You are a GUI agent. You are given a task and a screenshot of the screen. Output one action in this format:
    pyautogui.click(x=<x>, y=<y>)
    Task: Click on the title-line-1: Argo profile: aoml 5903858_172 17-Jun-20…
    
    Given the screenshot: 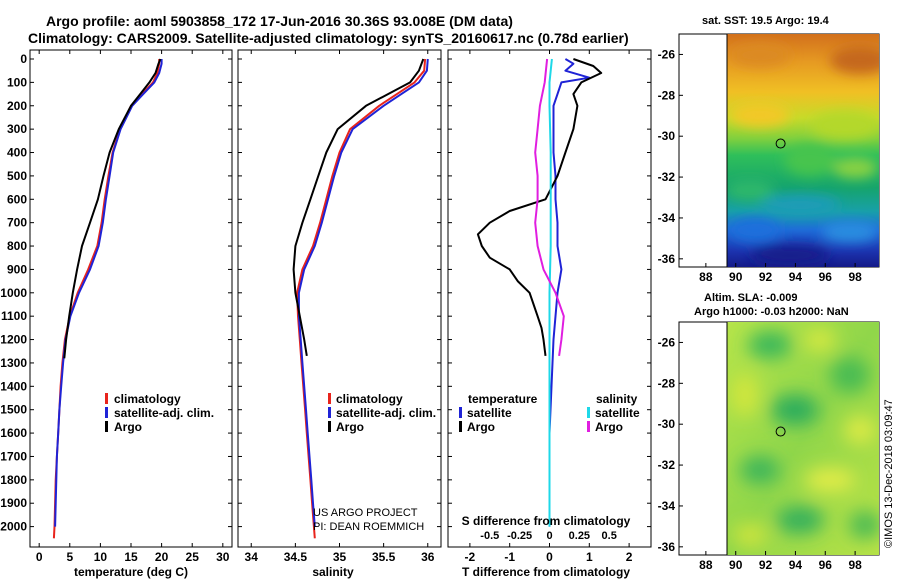 What is the action you would take?
    pyautogui.click(x=279, y=21)
    